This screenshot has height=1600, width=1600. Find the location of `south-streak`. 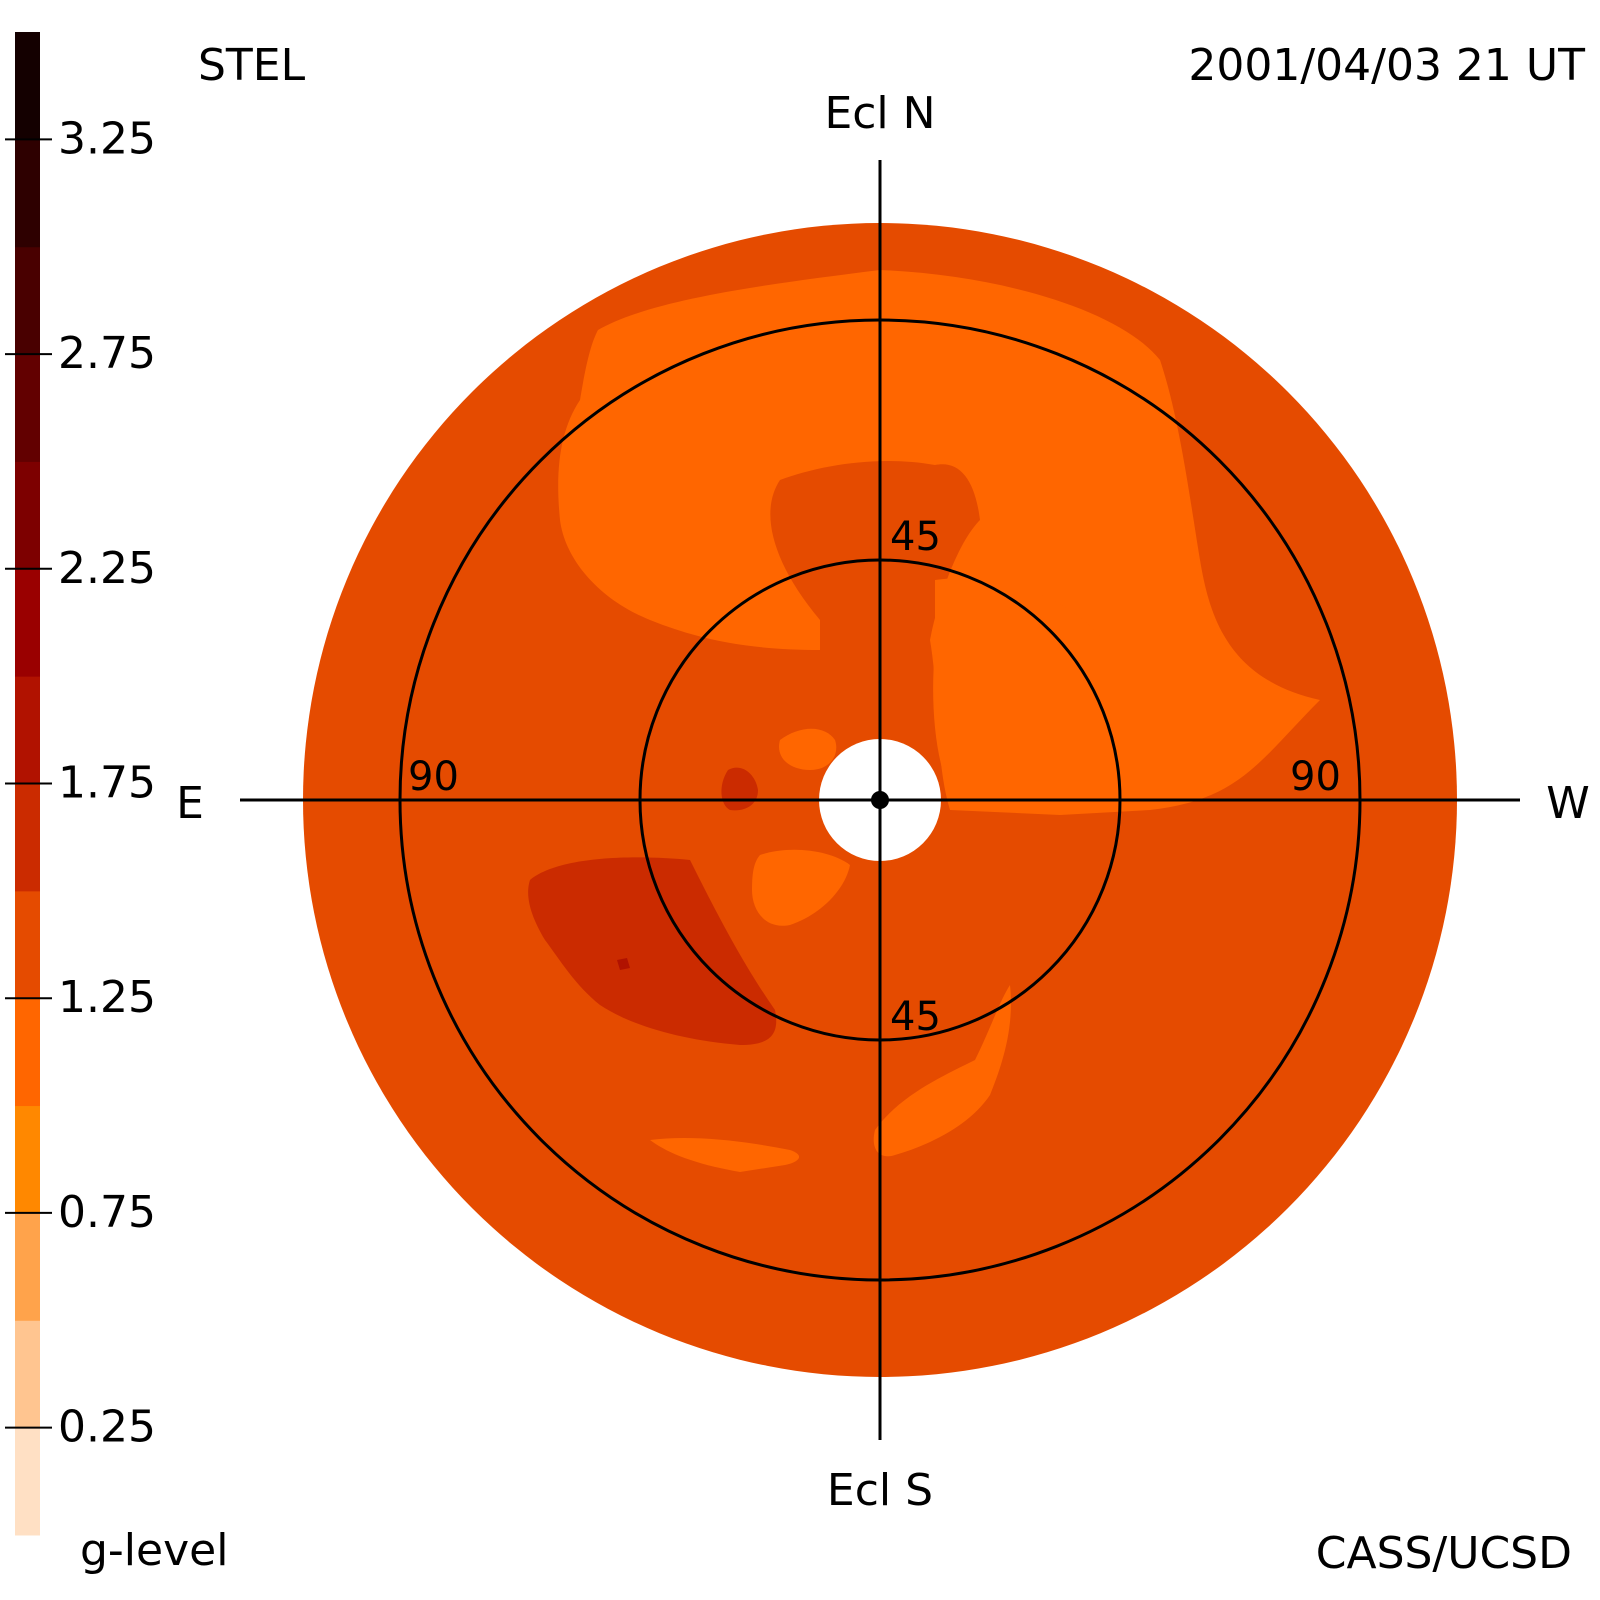

south-streak is located at coordinates (942, 1071).